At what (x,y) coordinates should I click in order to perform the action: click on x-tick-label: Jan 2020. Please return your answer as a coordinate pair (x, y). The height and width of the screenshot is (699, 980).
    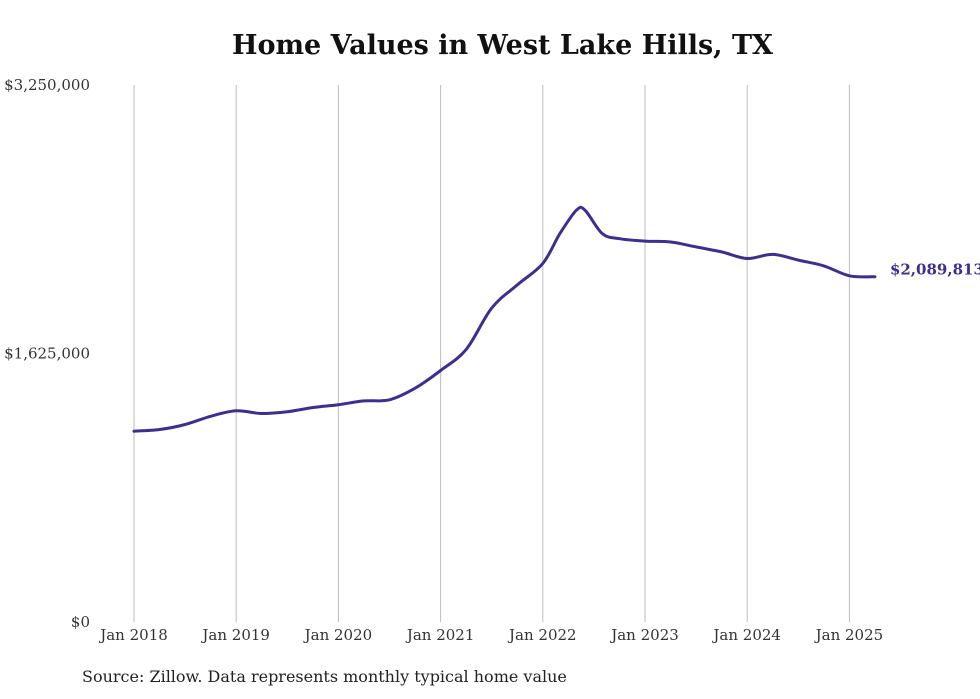
    Looking at the image, I should click on (338, 635).